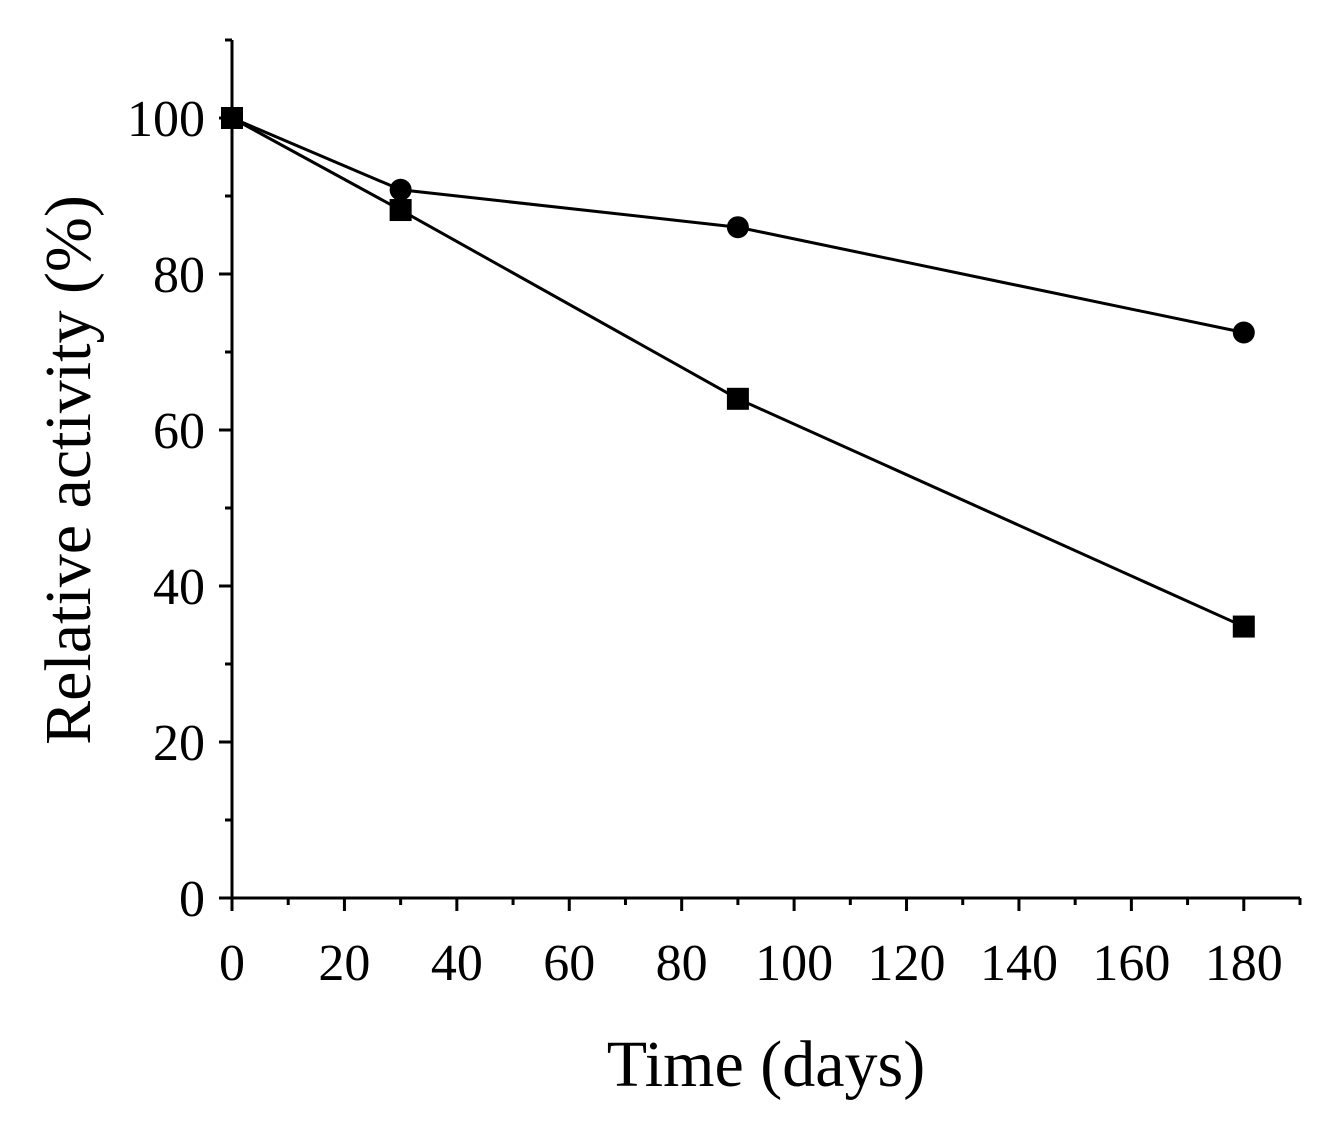 This screenshot has height=1130, width=1334. Describe the element at coordinates (1019, 963) in the screenshot. I see `x-tick-label: 140` at that location.